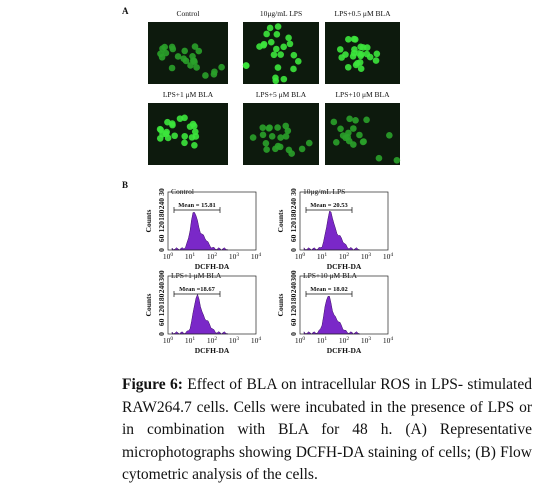 This screenshot has width=535, height=495. I want to click on plot-title: LPS+10 μM BLA, so click(330, 275).